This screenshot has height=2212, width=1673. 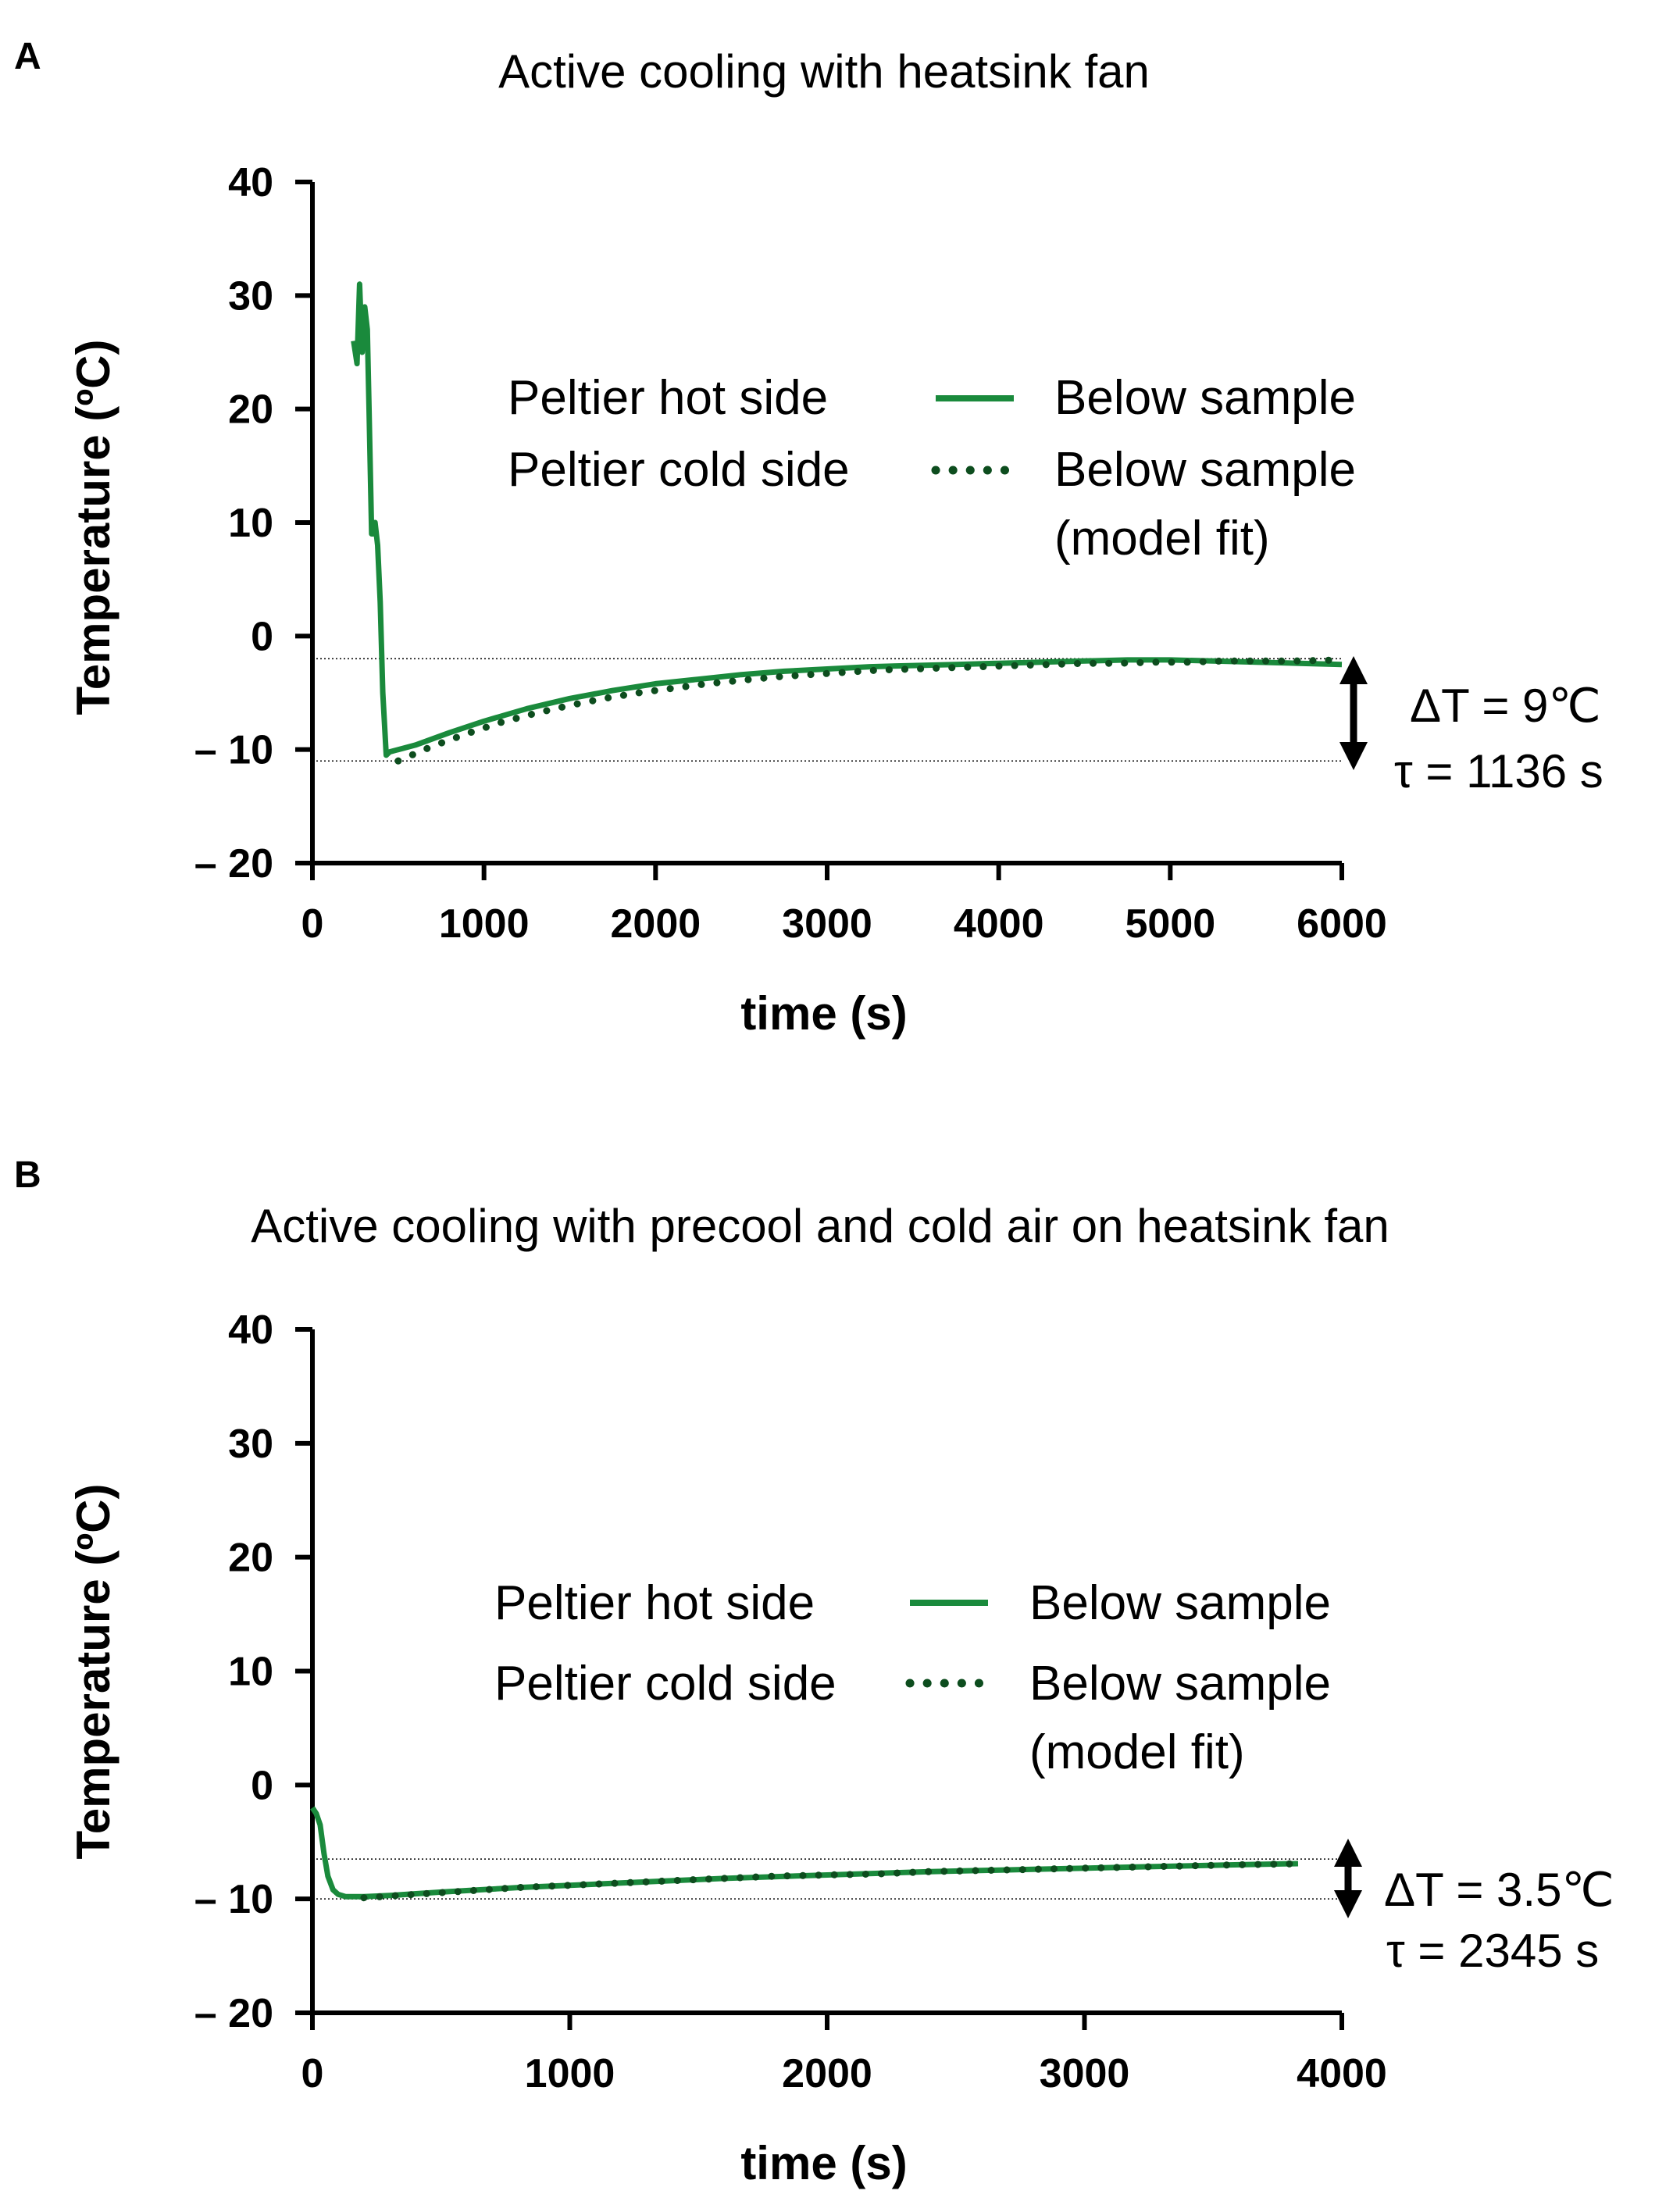 What do you see at coordinates (999, 924) in the screenshot?
I see `chart-a-x-tick-label: 4000` at bounding box center [999, 924].